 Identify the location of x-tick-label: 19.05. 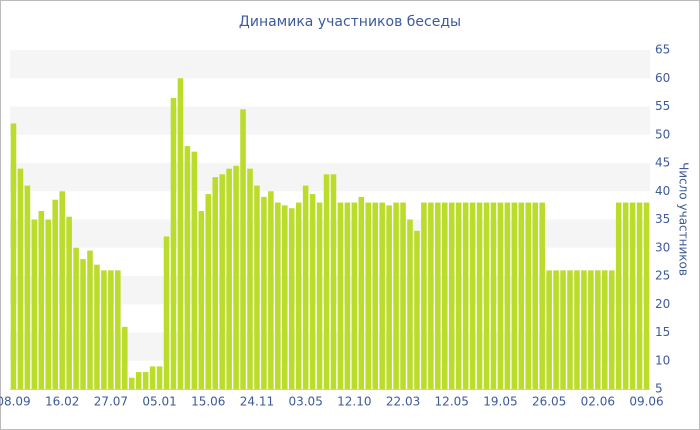
(500, 402).